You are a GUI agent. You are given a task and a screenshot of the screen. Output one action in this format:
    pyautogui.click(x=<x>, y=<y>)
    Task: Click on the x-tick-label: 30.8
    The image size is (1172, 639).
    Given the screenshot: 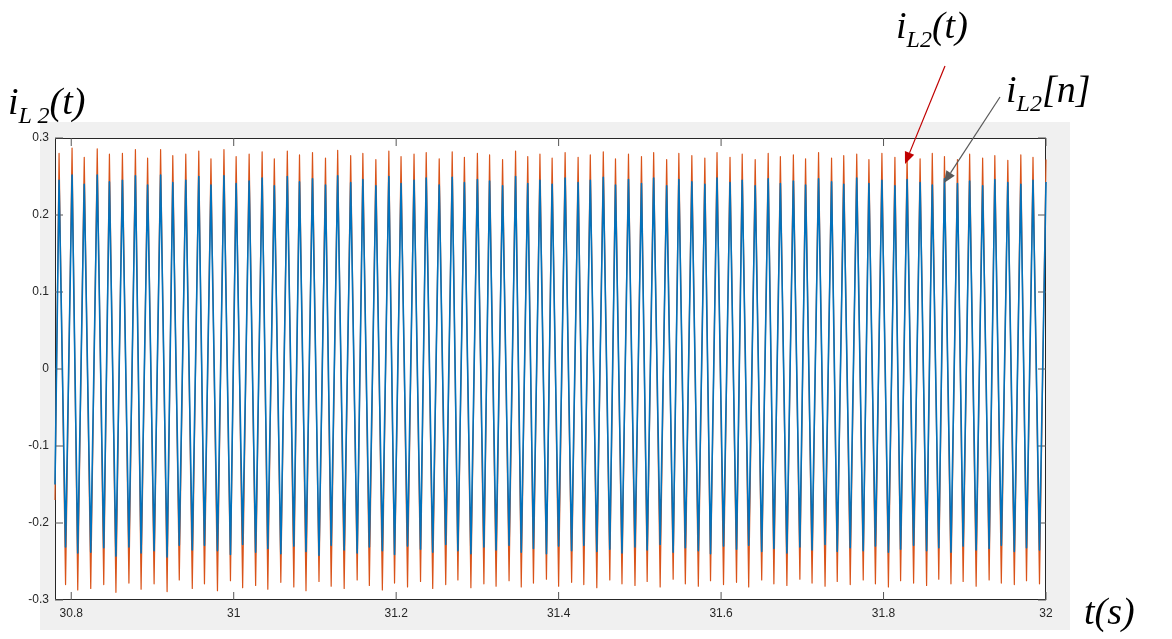 What is the action you would take?
    pyautogui.click(x=71, y=612)
    